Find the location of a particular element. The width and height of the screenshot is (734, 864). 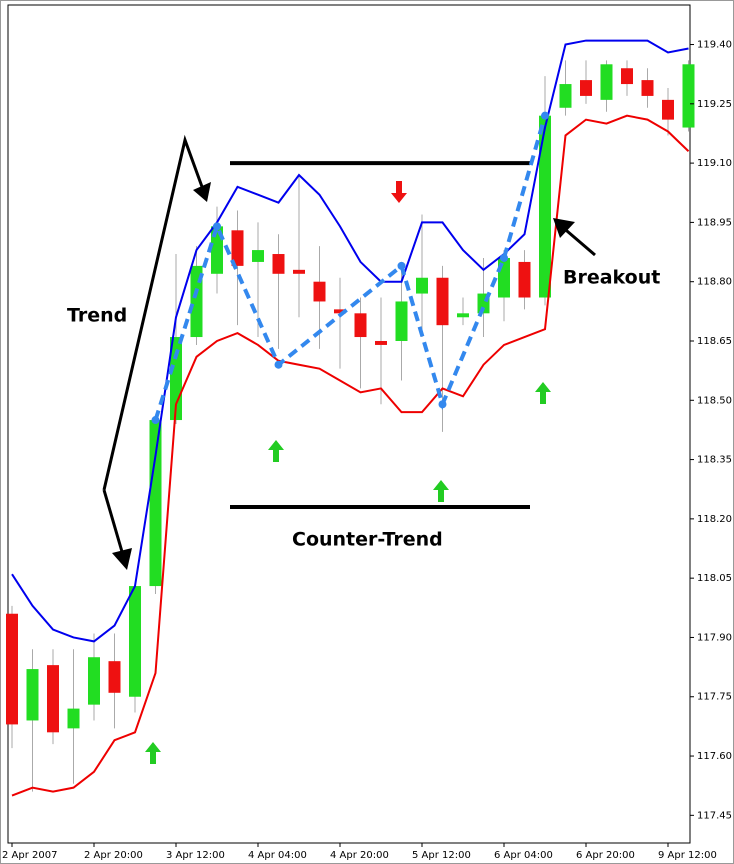

x-tick-label: 2 Apr 2007 is located at coordinates (29, 855).